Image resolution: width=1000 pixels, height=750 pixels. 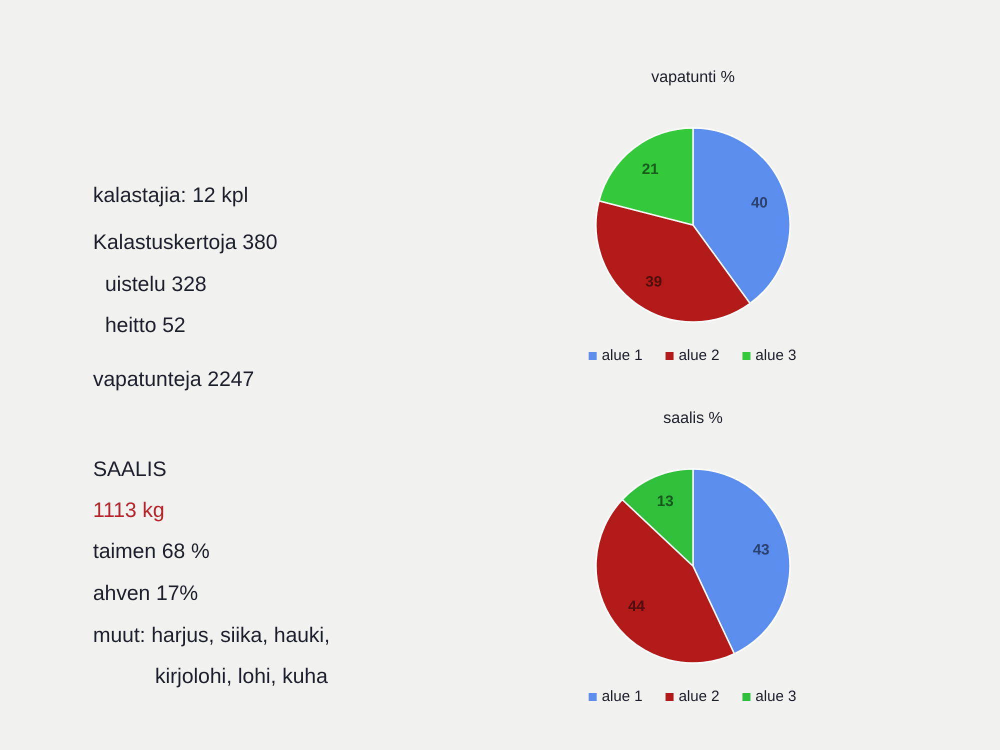 I want to click on text: Kalastuskertoja 380, so click(x=185, y=242).